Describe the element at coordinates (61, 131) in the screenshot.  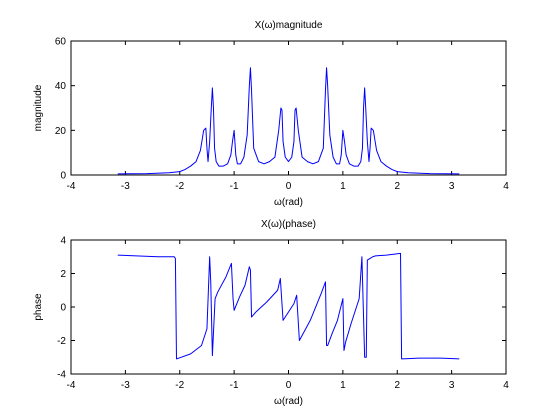
I see `y-tick-label: 20` at that location.